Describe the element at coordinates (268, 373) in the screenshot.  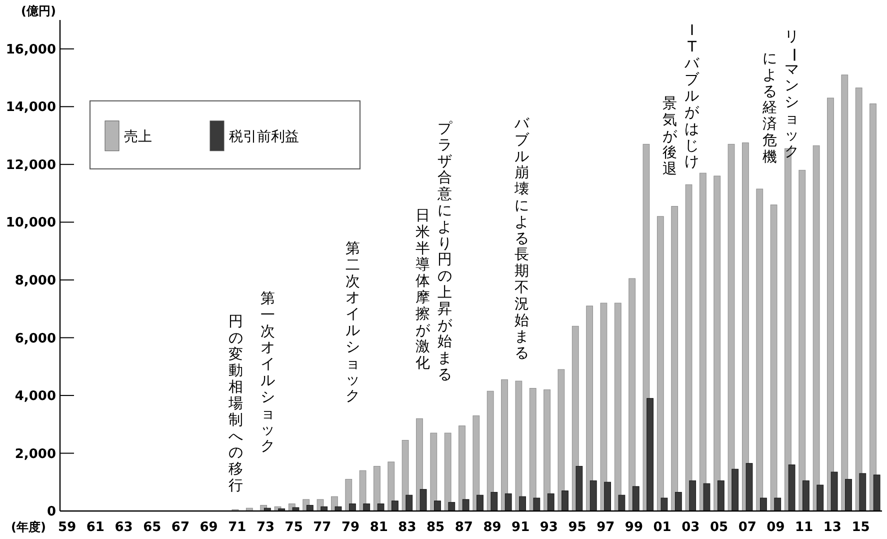
I see `text: 第一次オイルショック` at that location.